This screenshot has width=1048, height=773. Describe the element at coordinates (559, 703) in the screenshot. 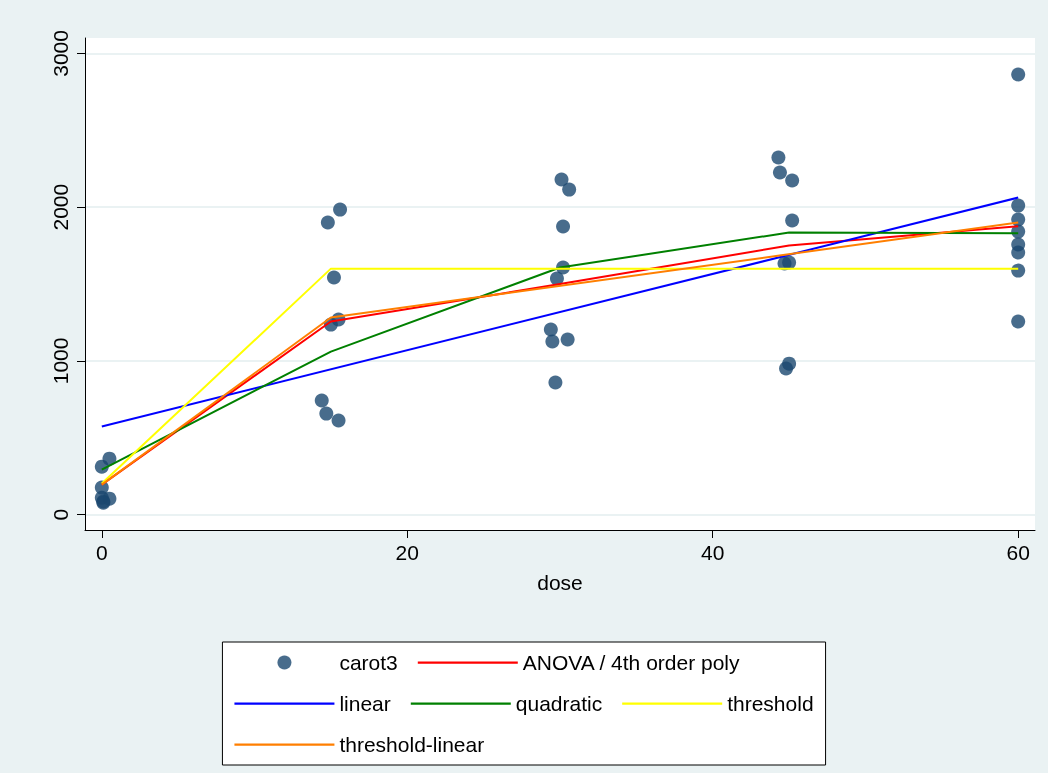

I see `legend-label: quadratic` at that location.